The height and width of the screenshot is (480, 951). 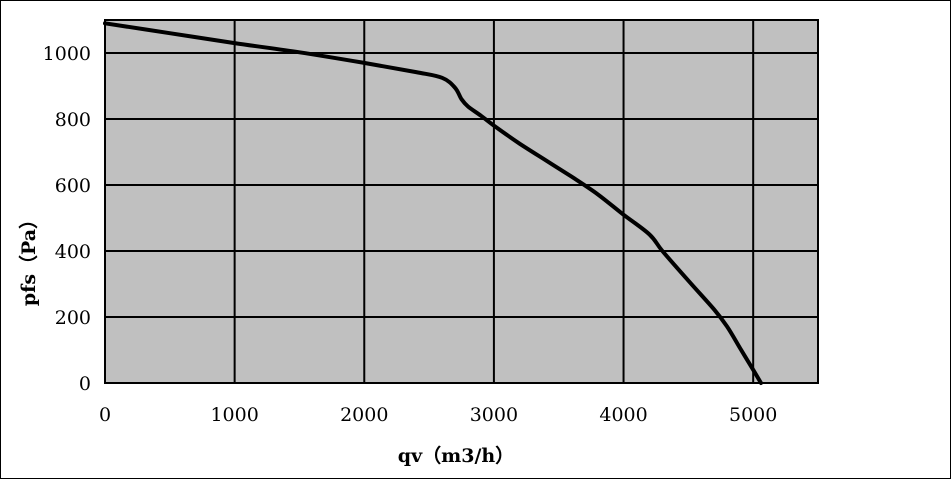 What do you see at coordinates (67, 219) in the screenshot?
I see `y-axis-ticks: 0 200 400 600 800 1000` at bounding box center [67, 219].